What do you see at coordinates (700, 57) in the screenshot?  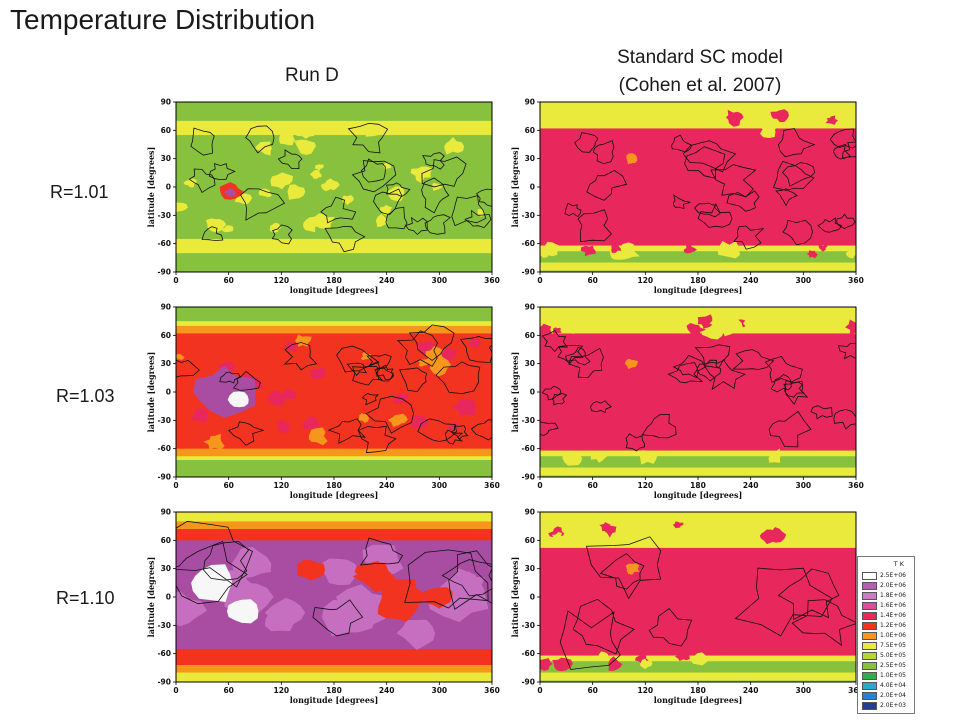 I see `column-heading-line-1: Standard SC model` at bounding box center [700, 57].